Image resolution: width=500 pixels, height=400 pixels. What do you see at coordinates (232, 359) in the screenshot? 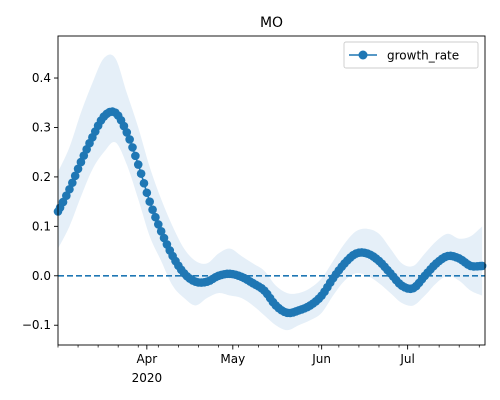
I see `x-tick-label: May` at bounding box center [232, 359].